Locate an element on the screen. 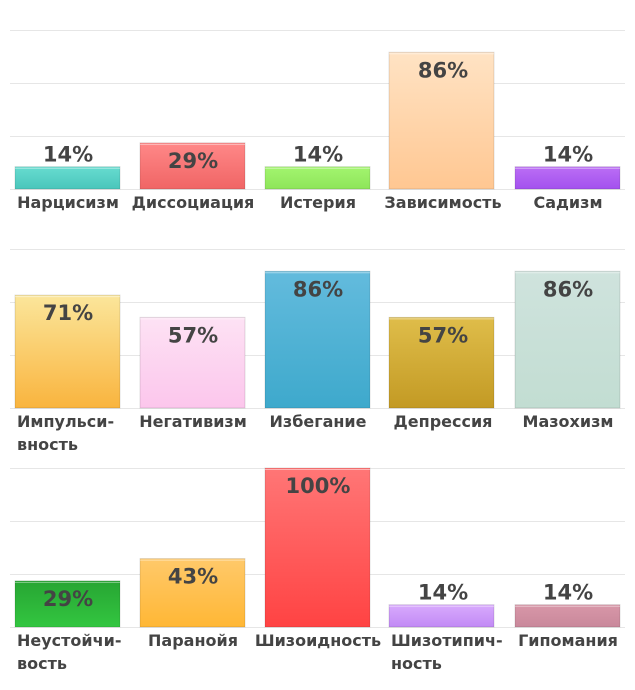  bar-value-label: 43% is located at coordinates (193, 577).